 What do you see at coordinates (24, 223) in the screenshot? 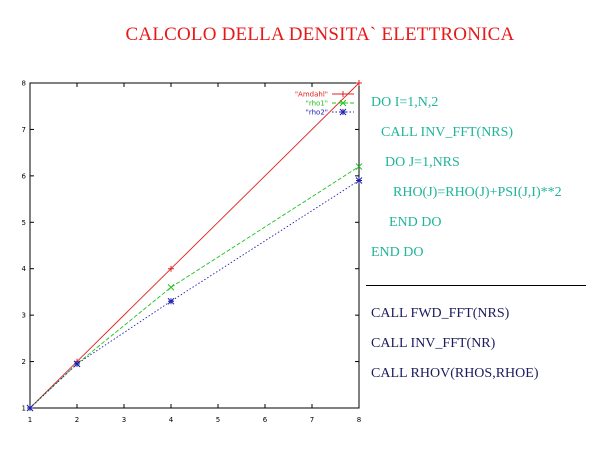
I see `y-tick-label: 5` at bounding box center [24, 223].